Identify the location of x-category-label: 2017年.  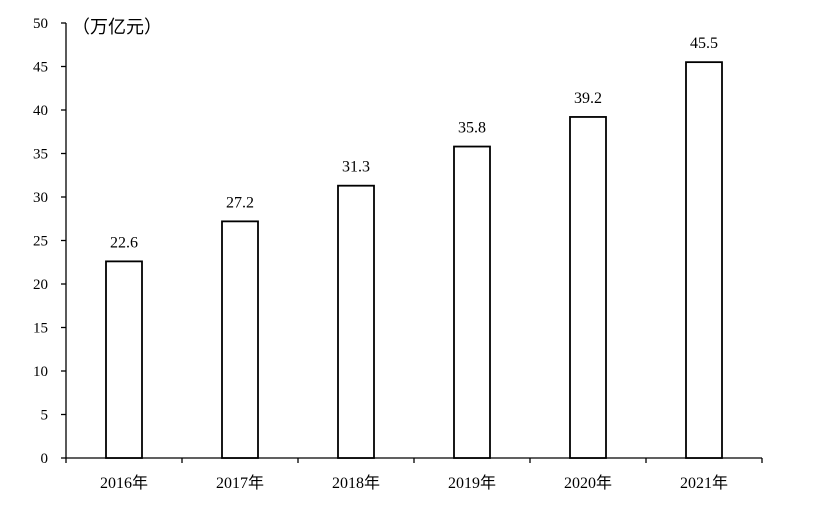
(240, 483).